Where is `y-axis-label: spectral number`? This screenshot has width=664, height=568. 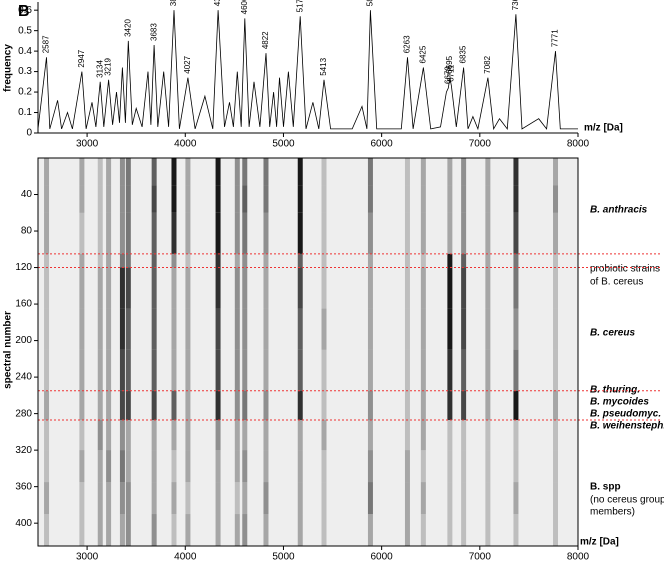
y-axis-label: spectral number is located at coordinates (8, 350).